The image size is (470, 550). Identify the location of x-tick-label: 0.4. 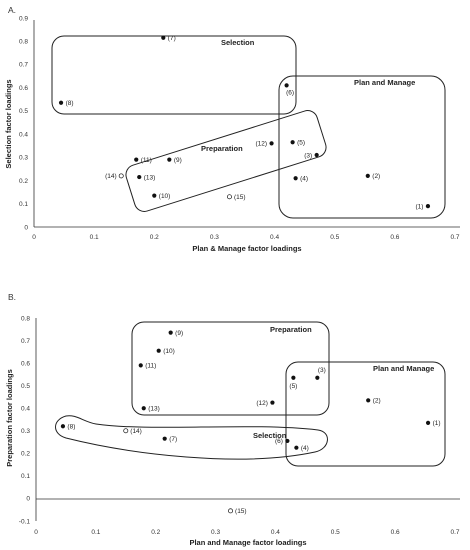
(275, 532).